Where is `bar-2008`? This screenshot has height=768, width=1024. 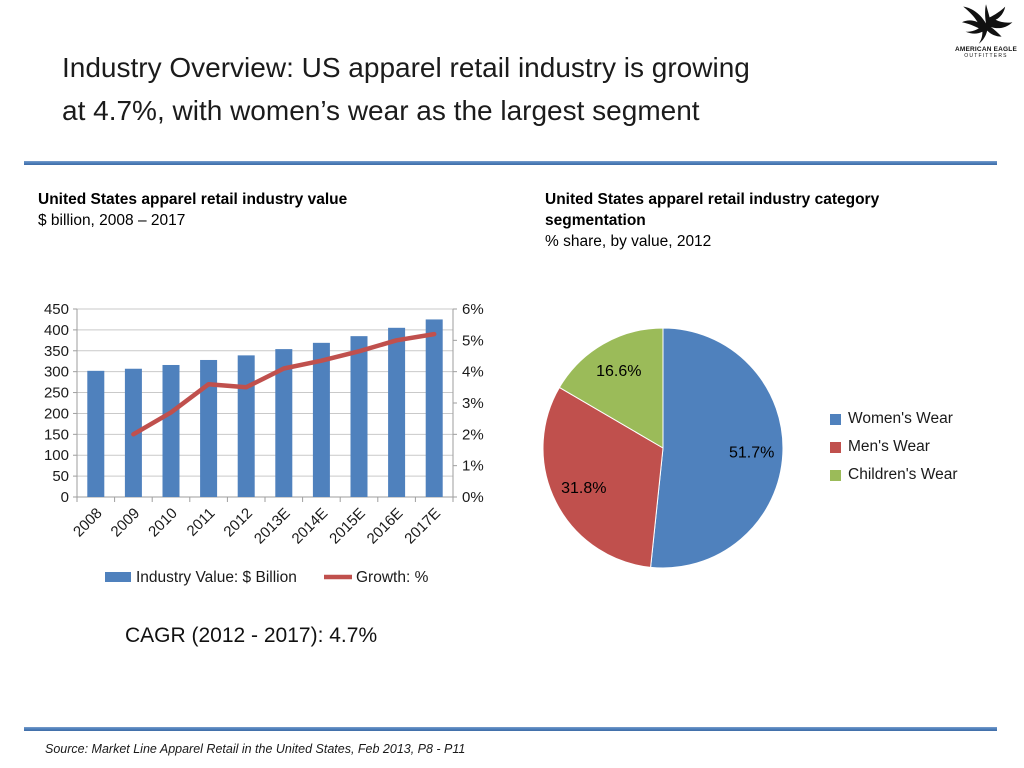
bar-2008 is located at coordinates (96, 433).